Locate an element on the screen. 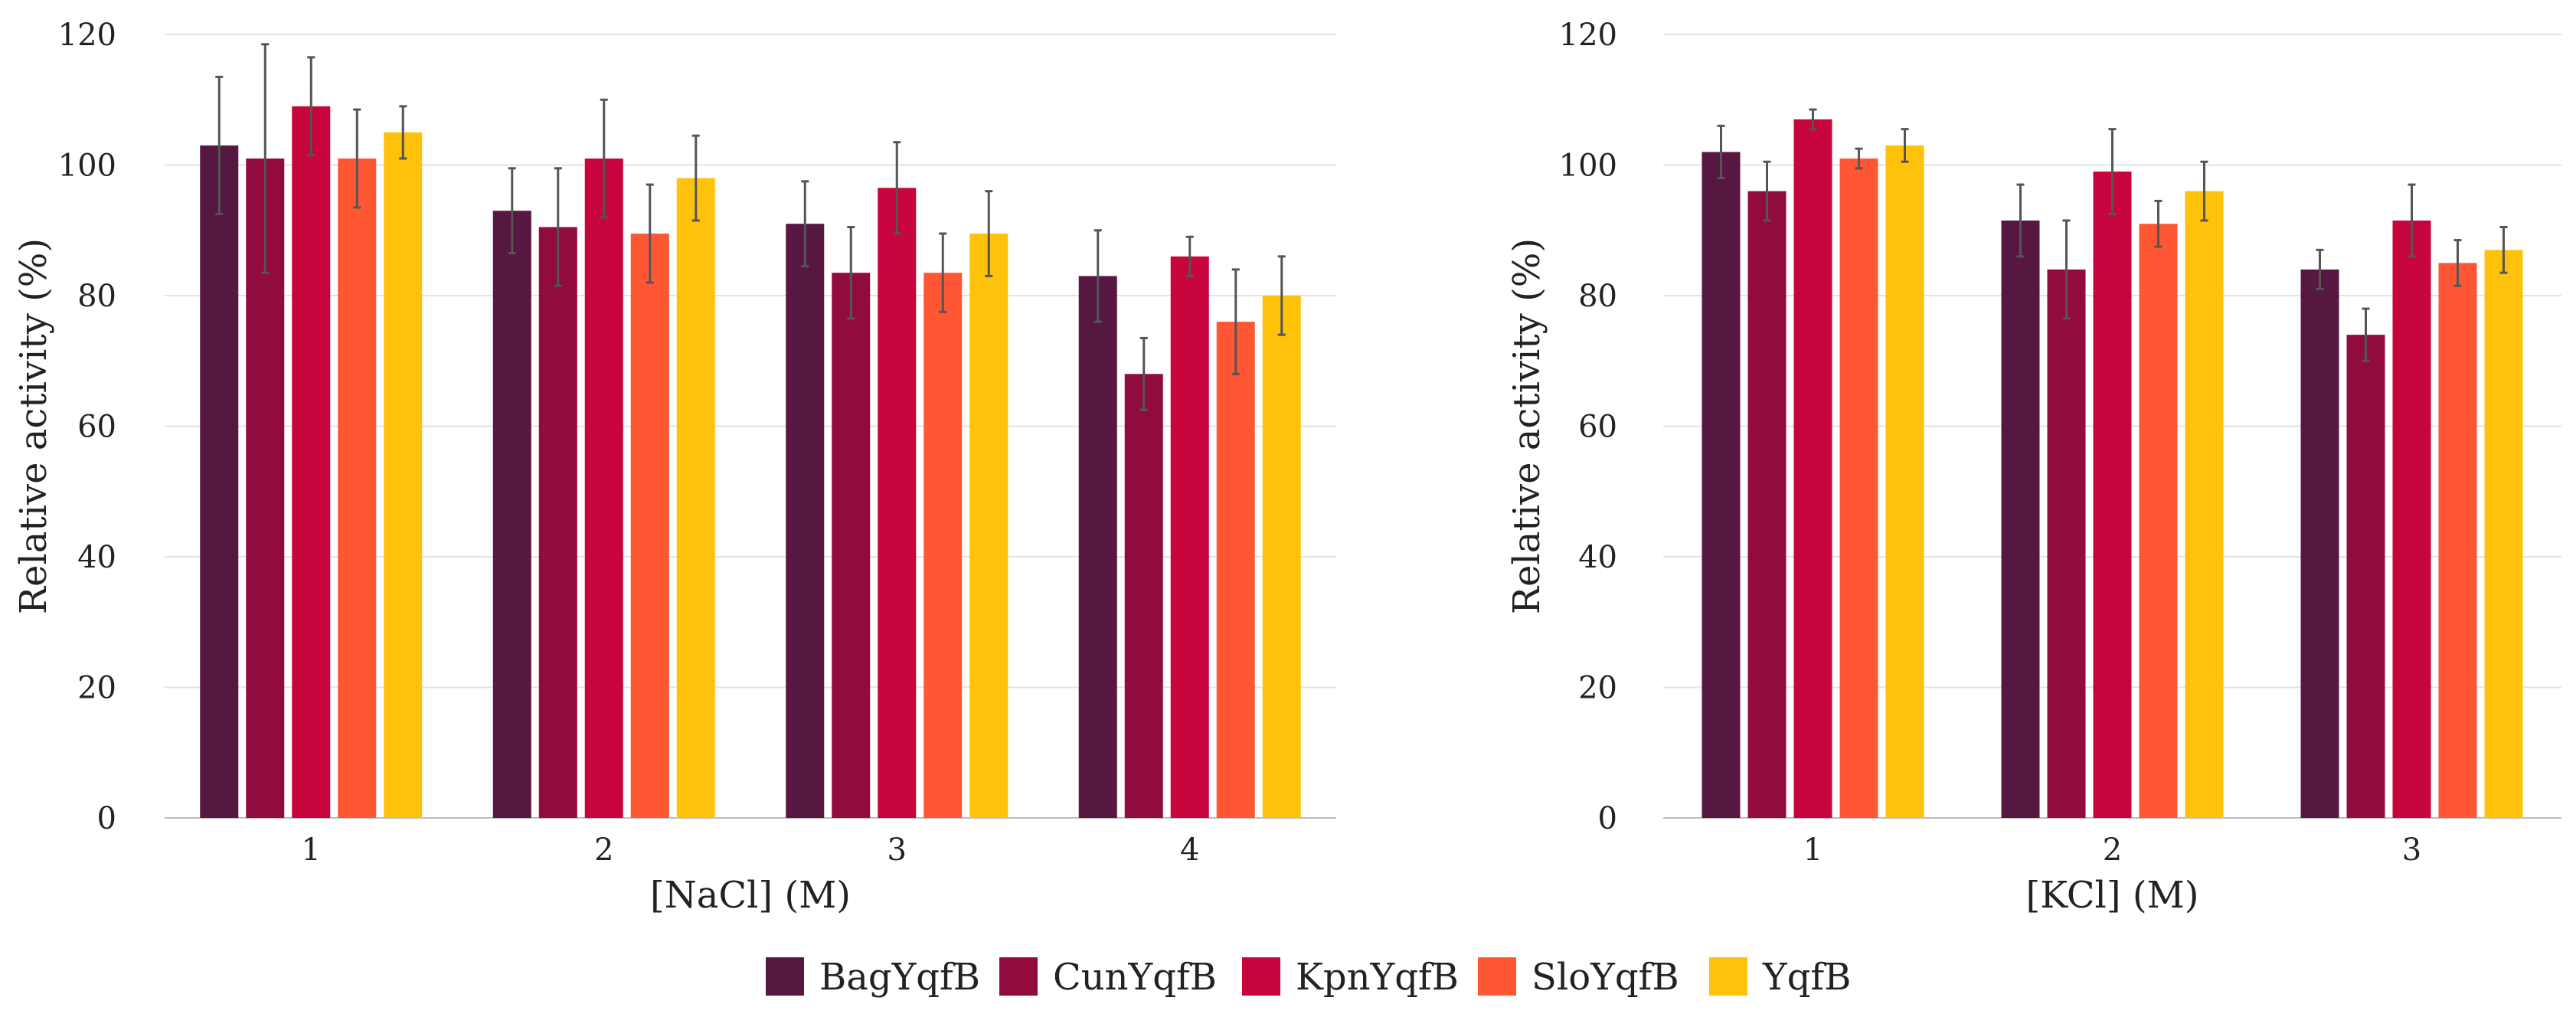 Image resolution: width=2576 pixels, height=1027 pixels. legend-swatch-kpnyqfb is located at coordinates (1261, 977).